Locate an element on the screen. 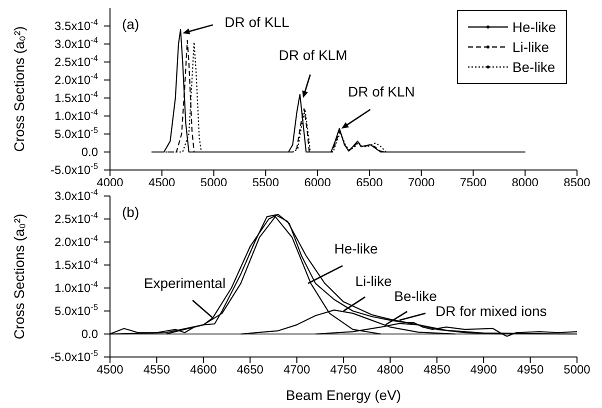 This screenshot has width=602, height=408. x-tick-label: 4750 is located at coordinates (344, 369).